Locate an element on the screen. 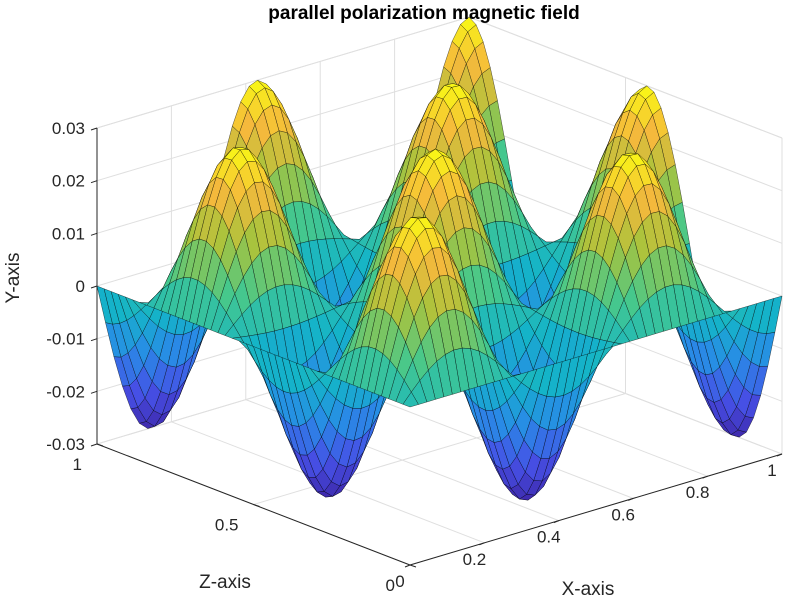 Image resolution: width=803 pixels, height=600 pixels. x-axis-label: X-axis is located at coordinates (588, 589).